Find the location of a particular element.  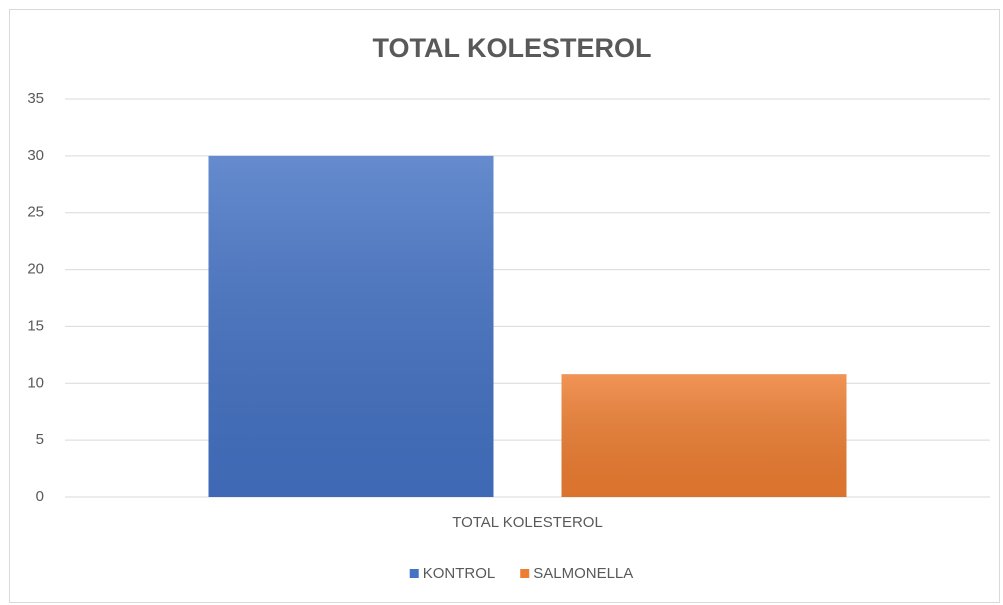

y-tick-label: 15 is located at coordinates (35, 325).